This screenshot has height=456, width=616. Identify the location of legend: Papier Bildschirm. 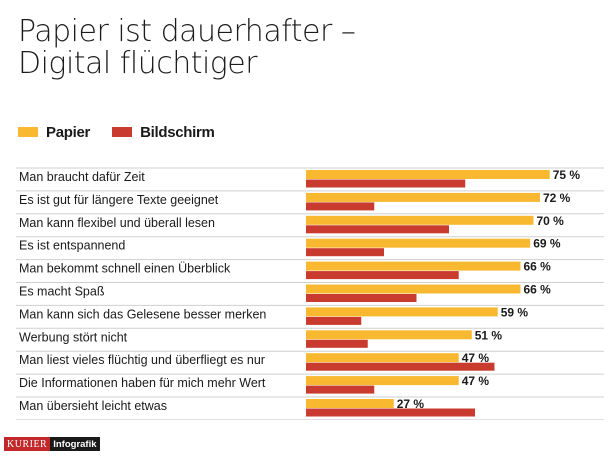
(127, 132).